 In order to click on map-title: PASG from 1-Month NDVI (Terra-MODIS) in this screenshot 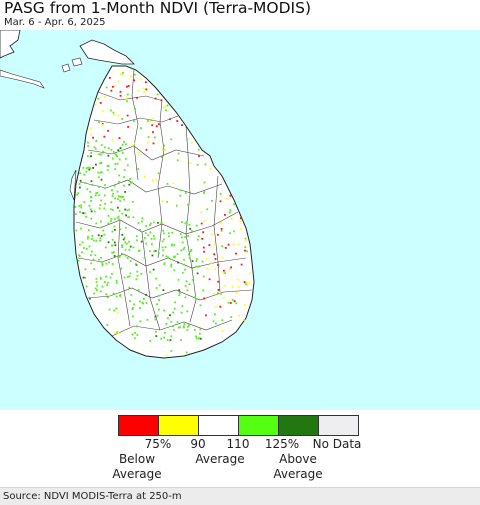, I will do `click(158, 8)`.